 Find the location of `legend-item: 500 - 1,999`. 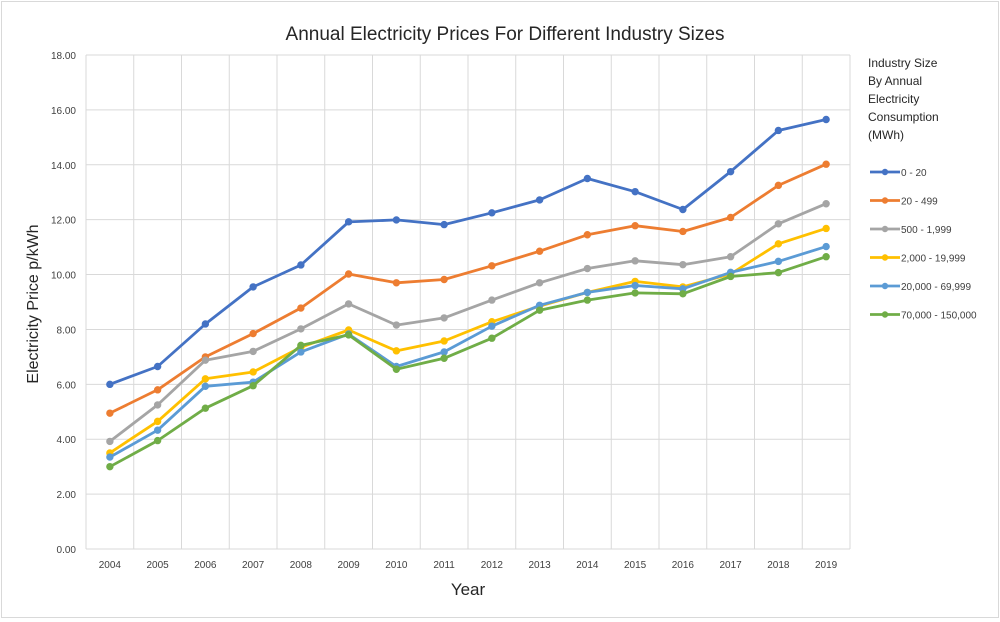

legend-item: 500 - 1,999 is located at coordinates (911, 230).